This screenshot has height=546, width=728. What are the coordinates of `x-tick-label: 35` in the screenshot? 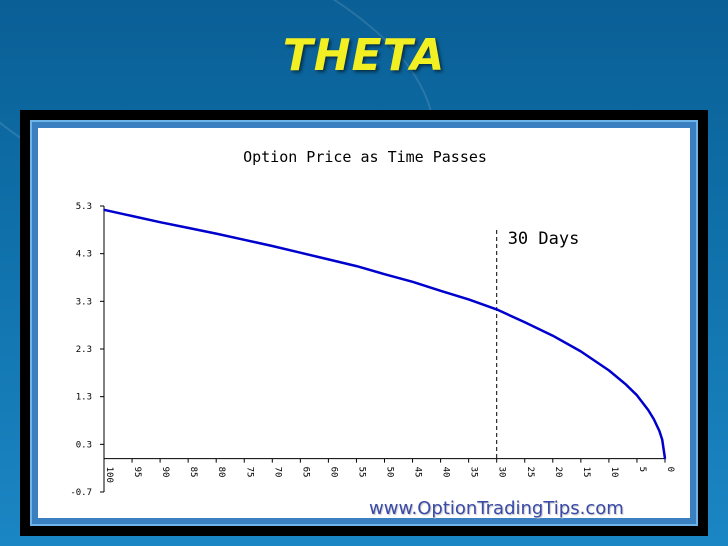 It's located at (474, 472).